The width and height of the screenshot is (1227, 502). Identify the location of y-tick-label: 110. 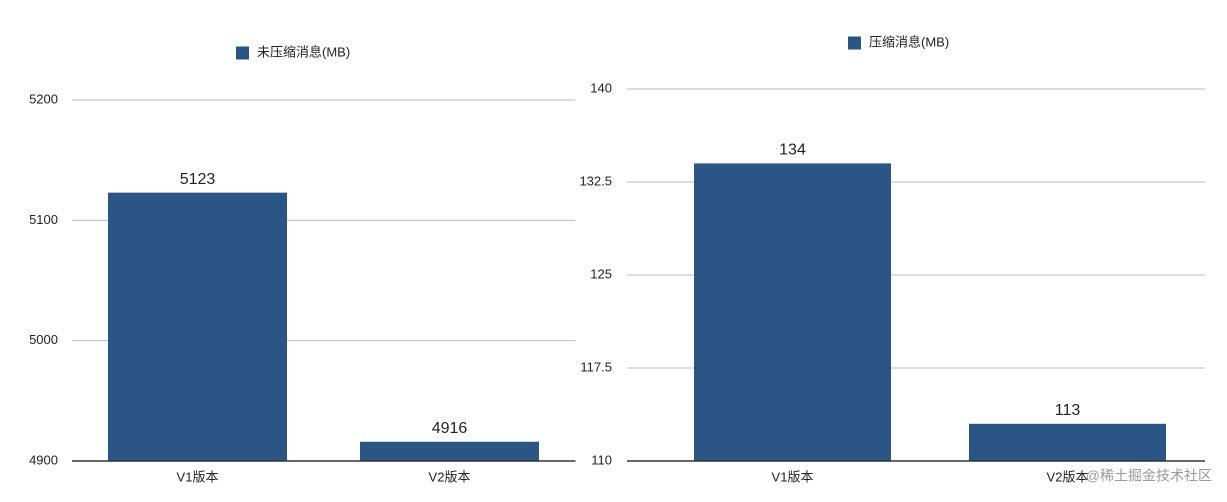
(601, 459).